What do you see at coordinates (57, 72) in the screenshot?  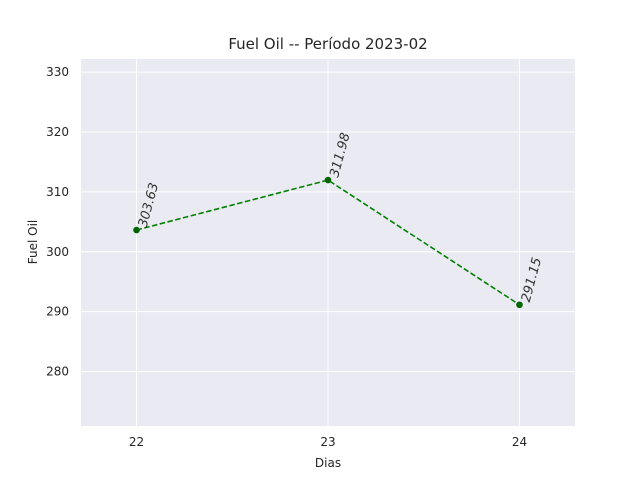 I see `y-tick-label: 330` at bounding box center [57, 72].